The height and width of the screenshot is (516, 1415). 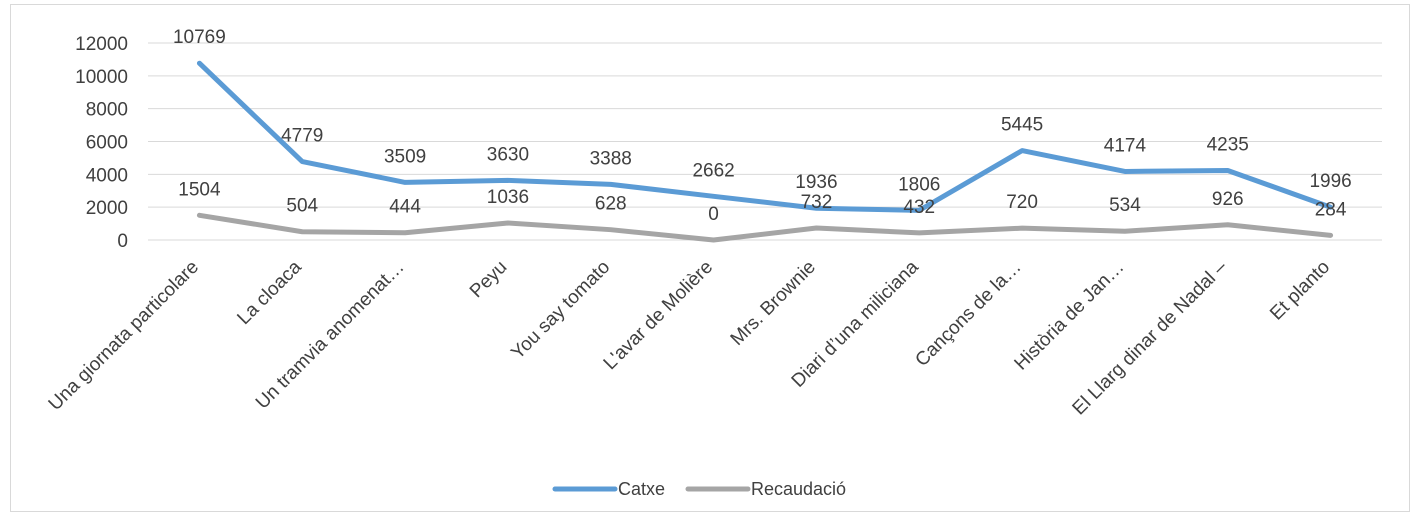 I want to click on data-label: 10769, so click(x=199, y=37).